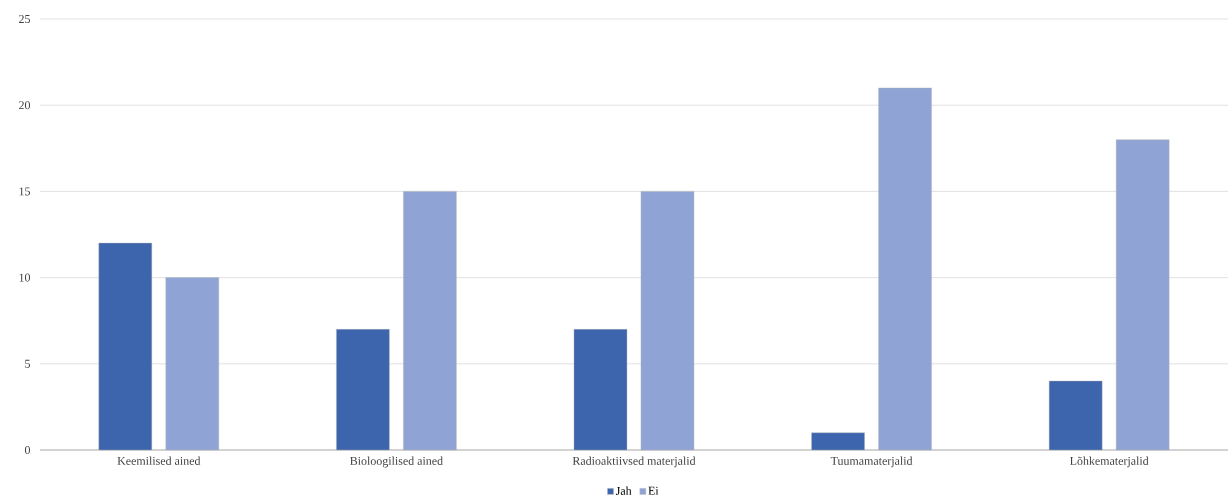  I want to click on x-tick-label: Keemilised ained, so click(159, 460).